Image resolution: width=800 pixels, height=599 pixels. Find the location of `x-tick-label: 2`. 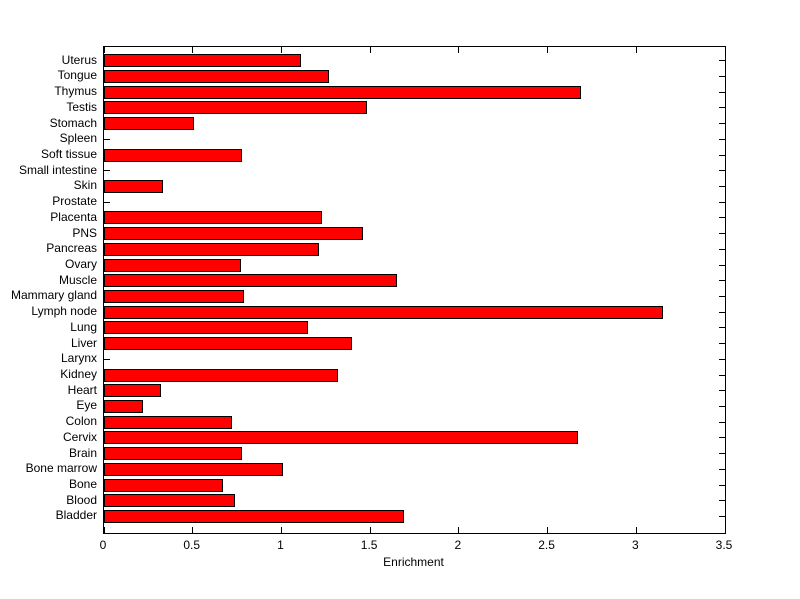

x-tick-label: 2 is located at coordinates (458, 545).